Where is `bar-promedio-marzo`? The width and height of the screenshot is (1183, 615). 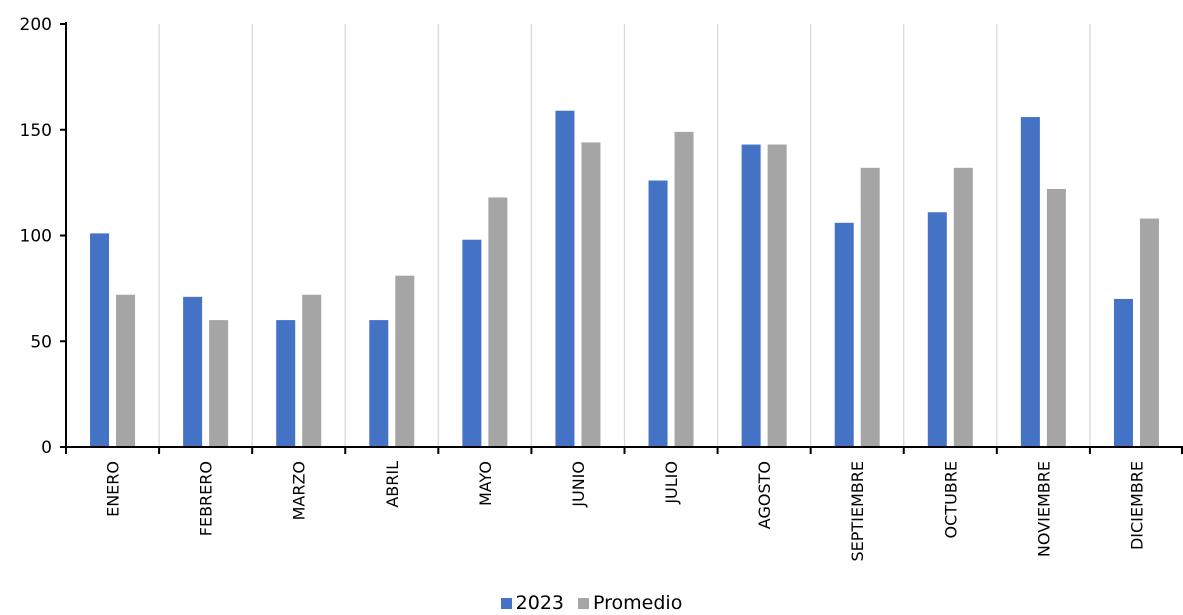 bar-promedio-marzo is located at coordinates (312, 370).